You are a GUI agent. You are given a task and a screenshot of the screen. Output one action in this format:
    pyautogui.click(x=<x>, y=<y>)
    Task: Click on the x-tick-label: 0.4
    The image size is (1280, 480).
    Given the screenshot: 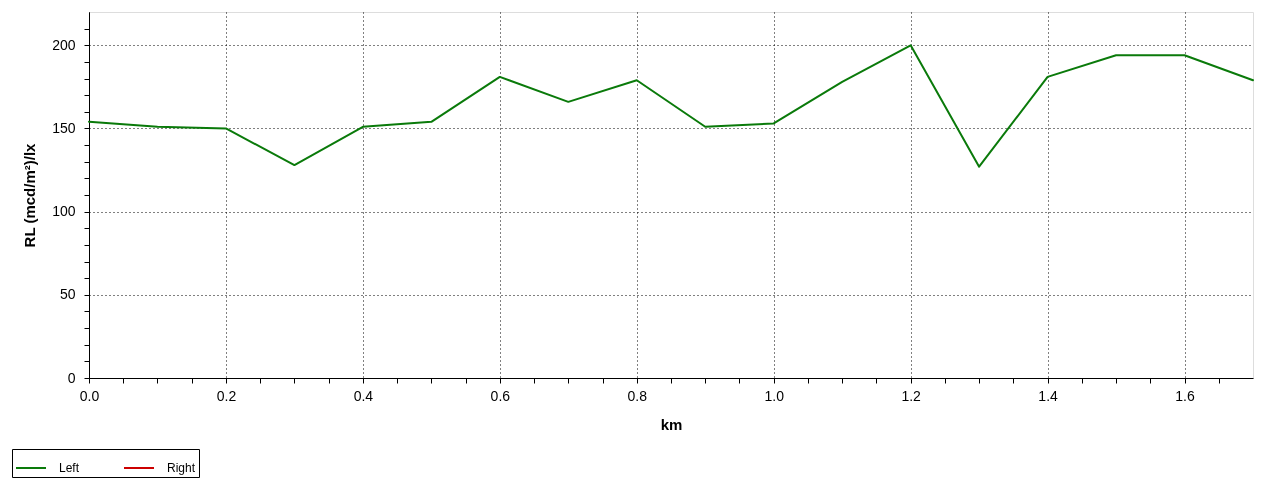 What is the action you would take?
    pyautogui.click(x=363, y=395)
    